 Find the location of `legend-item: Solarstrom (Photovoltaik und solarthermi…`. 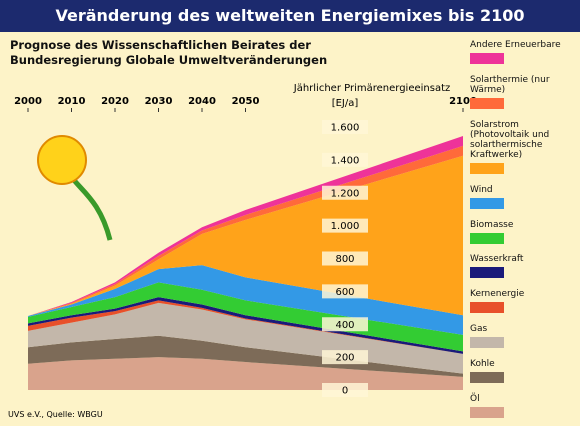

legend-item: Solarstrom (Photovoltaik und solarthermi… is located at coordinates (523, 147).